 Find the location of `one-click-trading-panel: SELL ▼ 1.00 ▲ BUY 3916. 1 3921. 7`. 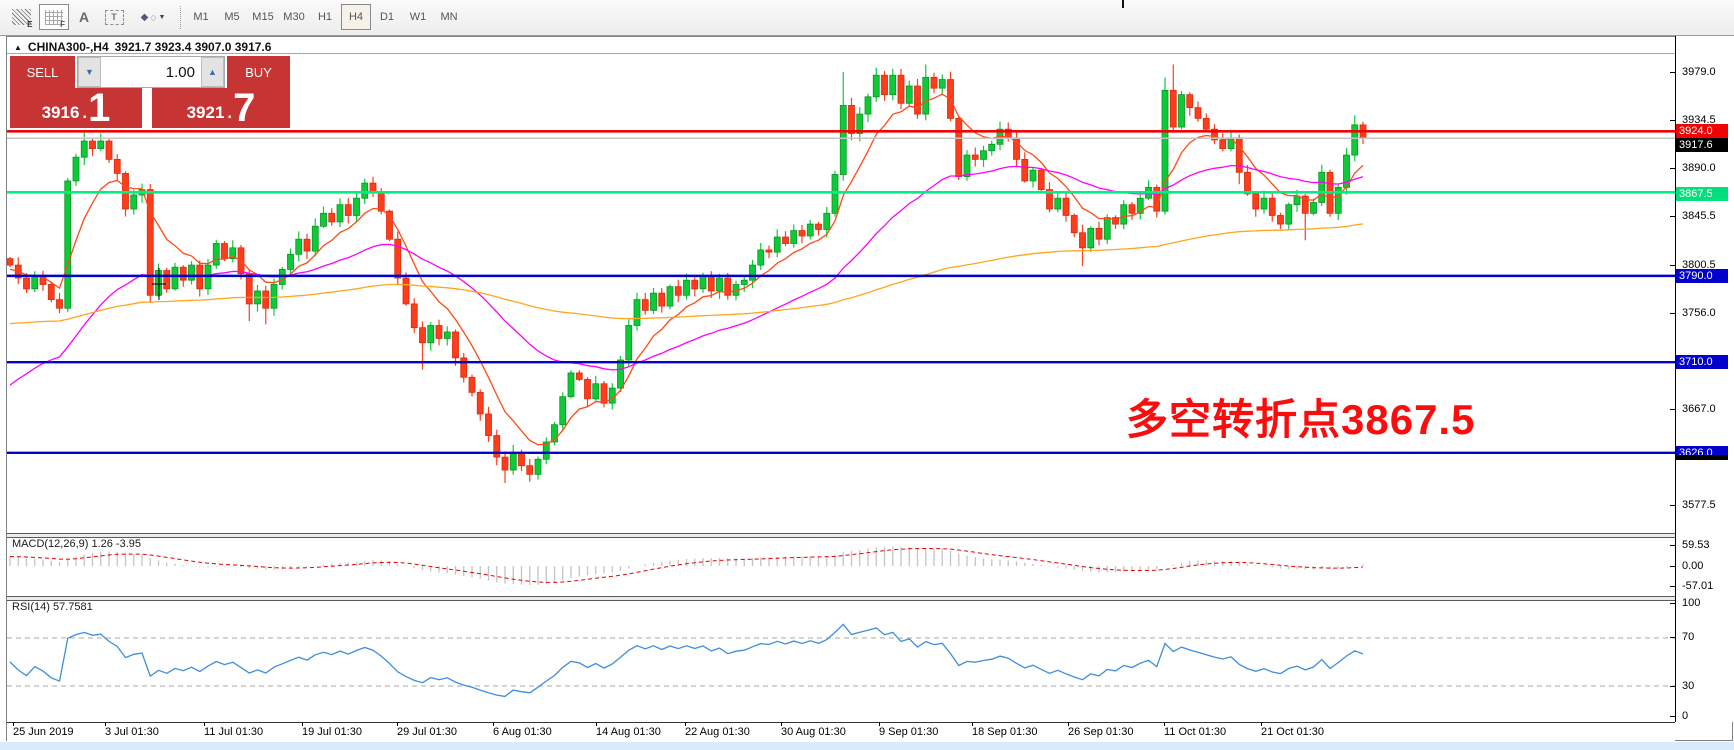

one-click-trading-panel: SELL ▼ 1.00 ▲ BUY 3916. 1 3921. 7 is located at coordinates (150, 92).